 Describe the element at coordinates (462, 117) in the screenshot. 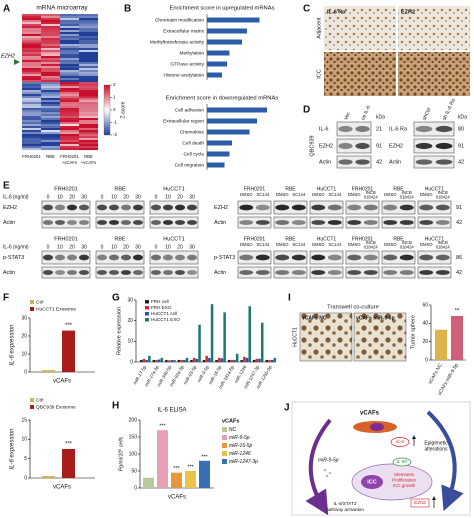

I see `kda-header: kDa` at that location.